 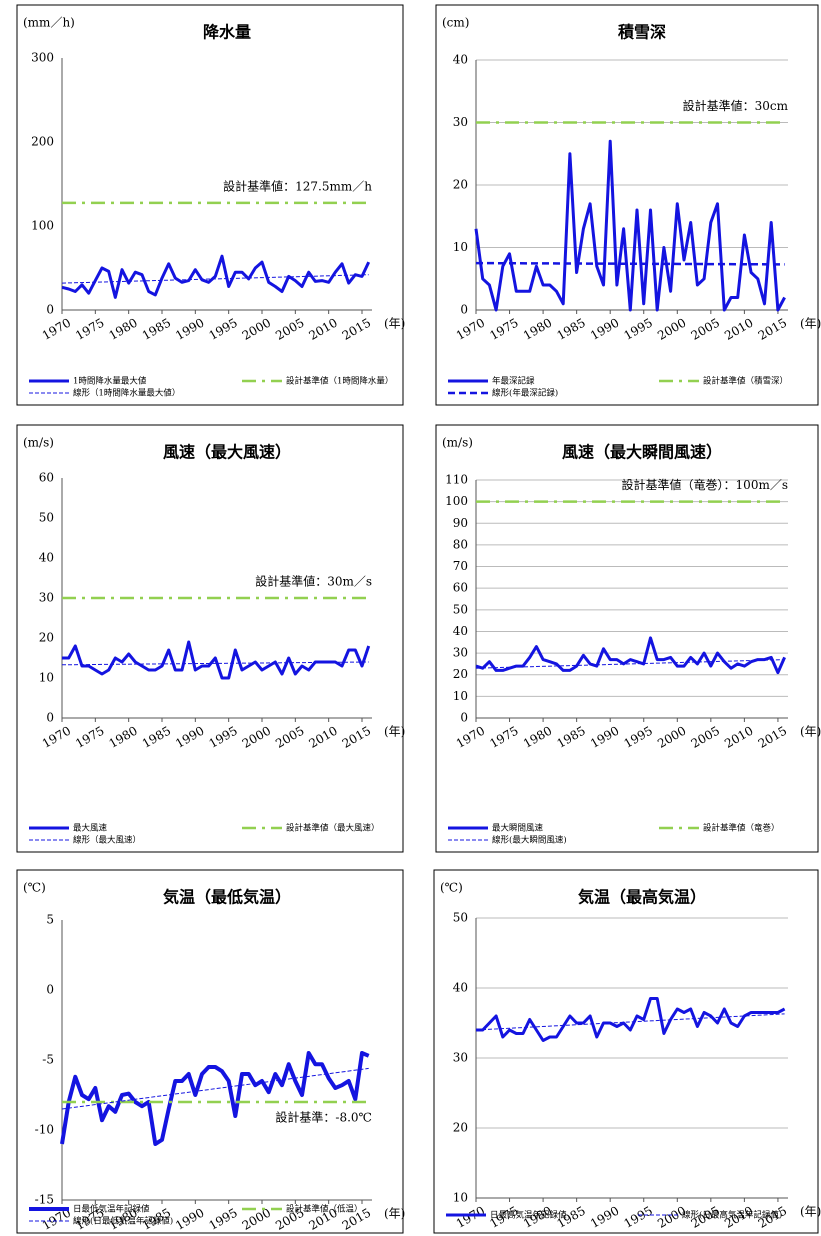 What do you see at coordinates (227, 897) in the screenshot?
I see `chart-title: 気温（最低気温）` at bounding box center [227, 897].